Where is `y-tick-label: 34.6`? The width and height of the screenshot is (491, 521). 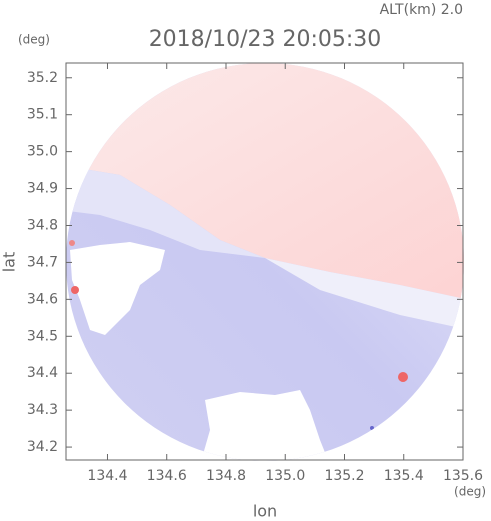 y-tick-label: 34.6 is located at coordinates (42, 299).